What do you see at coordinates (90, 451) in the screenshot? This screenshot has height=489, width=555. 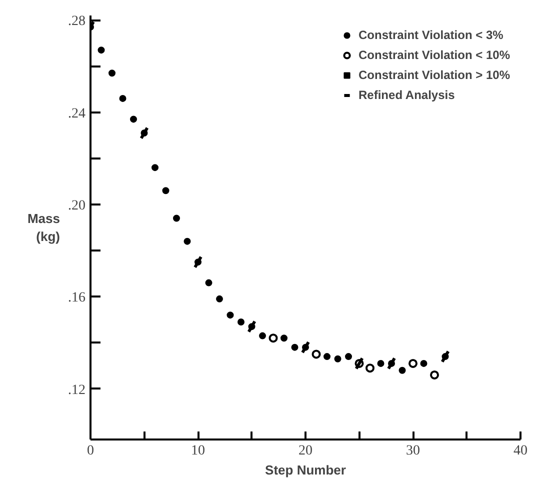 I see `x-tick-label: 0` at bounding box center [90, 451].